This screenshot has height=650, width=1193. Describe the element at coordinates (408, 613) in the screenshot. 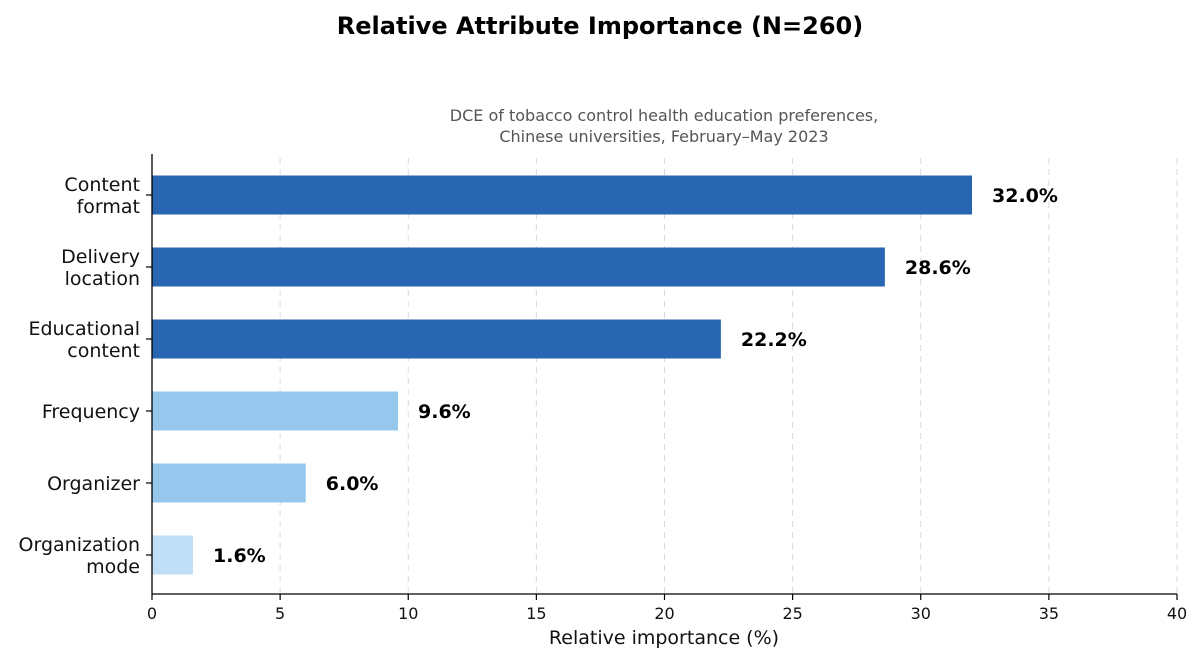

I see `x-tick-label: 10` at that location.